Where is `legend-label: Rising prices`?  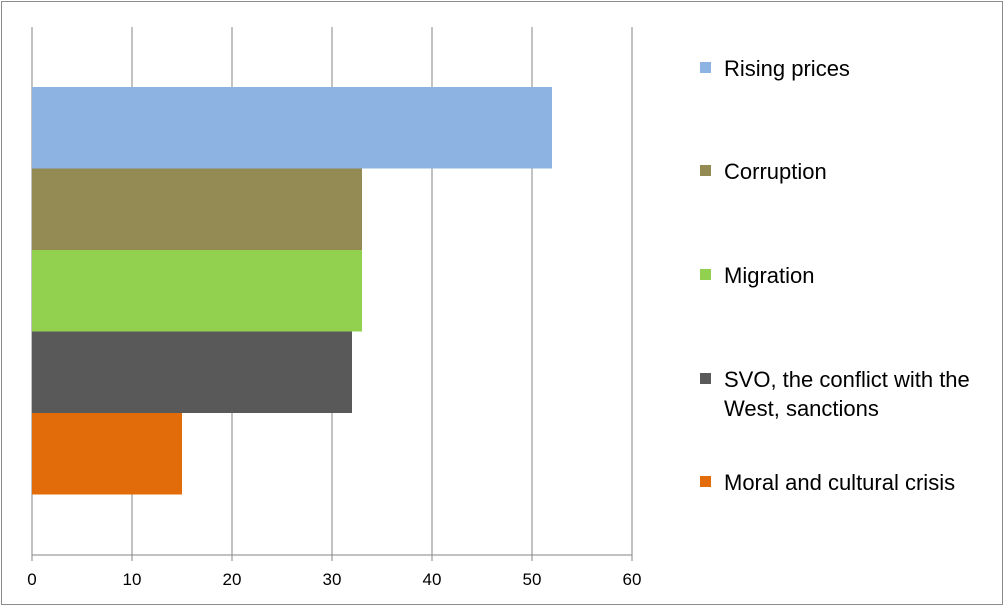 legend-label: Rising prices is located at coordinates (787, 68).